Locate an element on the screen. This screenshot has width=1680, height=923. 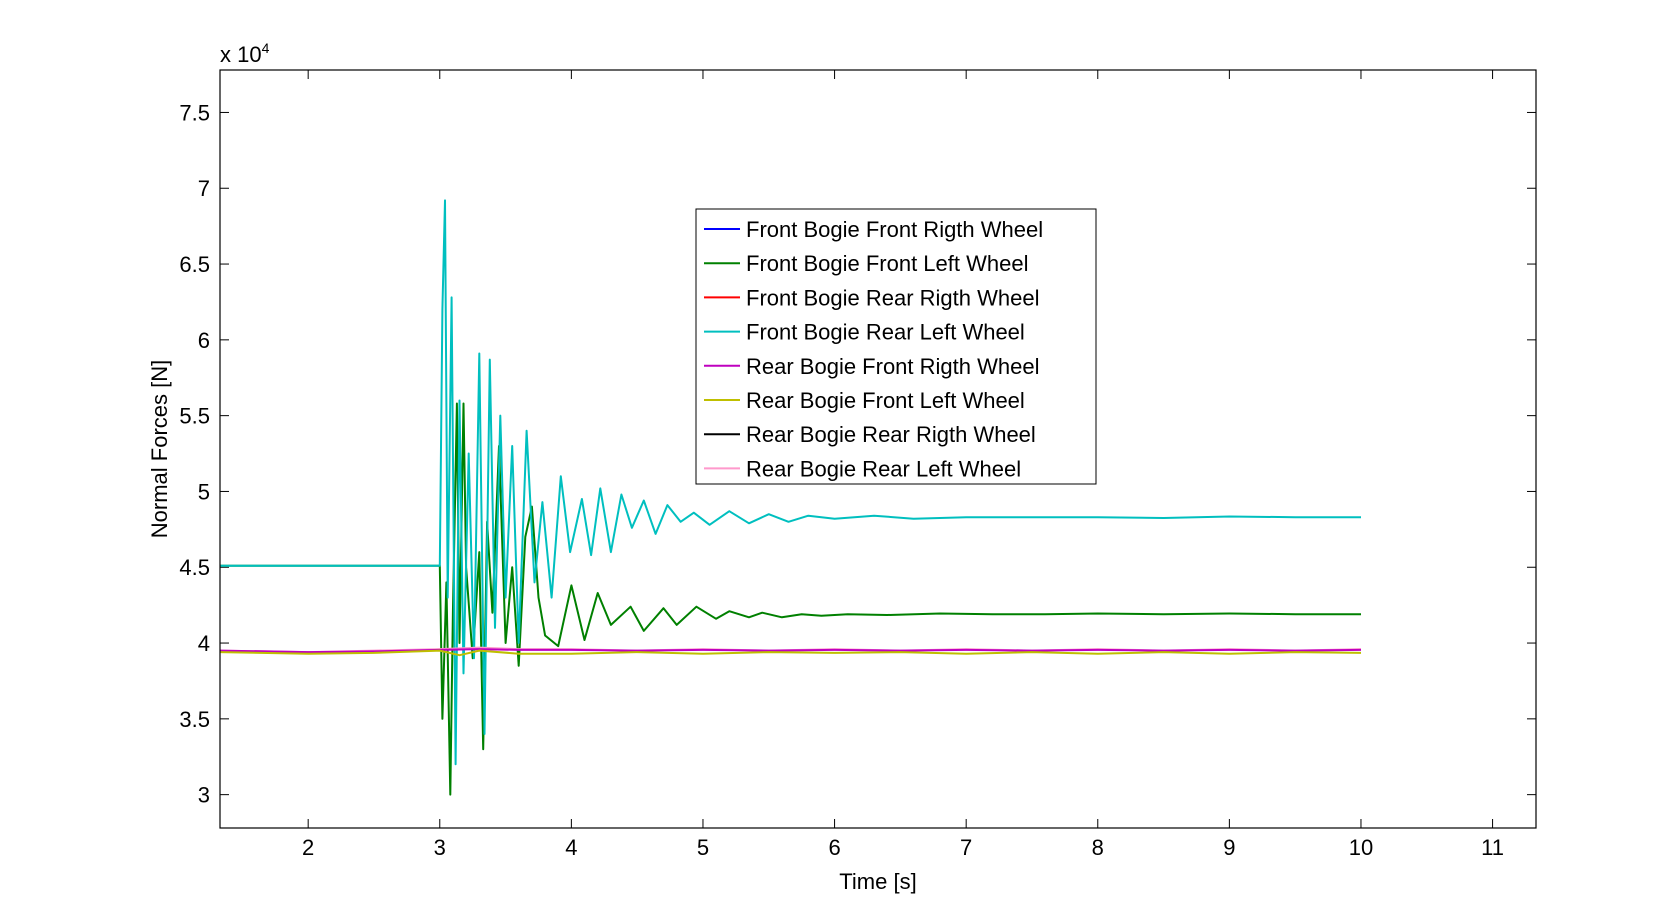
y-tick-label: 5.5 is located at coordinates (194, 416).